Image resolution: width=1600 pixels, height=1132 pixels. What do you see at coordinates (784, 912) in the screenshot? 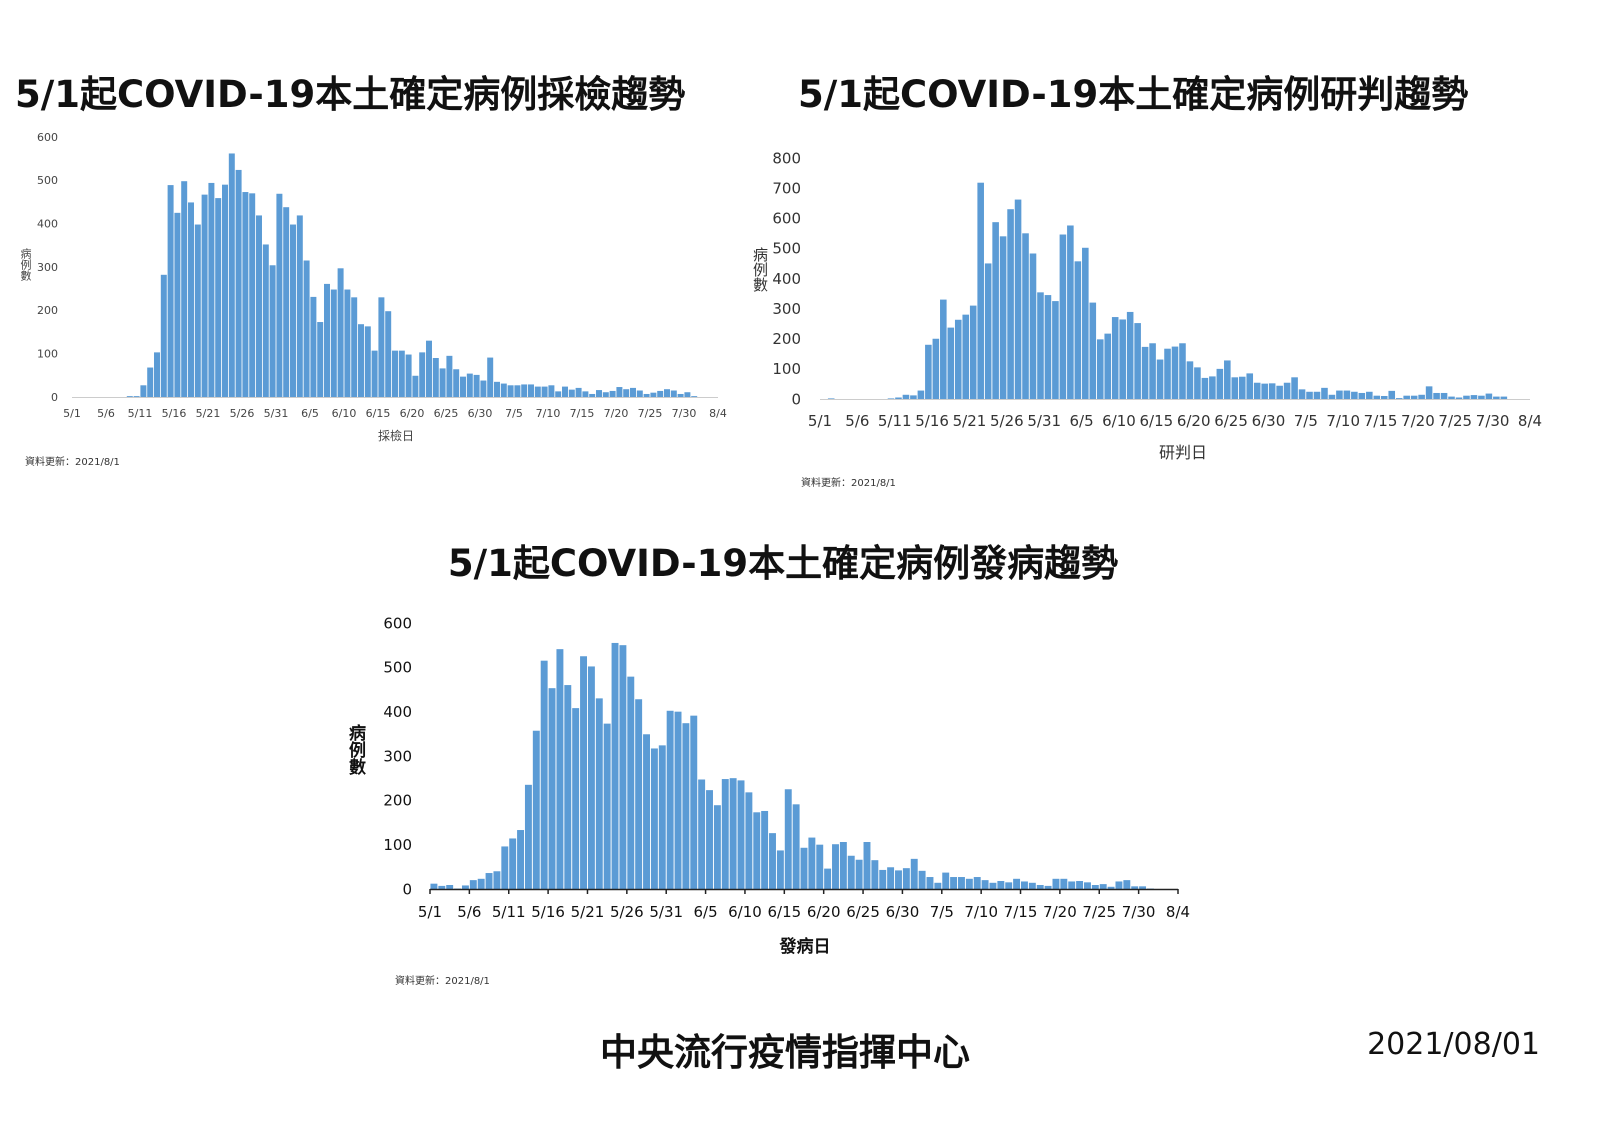
I see `x-tick-label: 6/15` at bounding box center [784, 912].